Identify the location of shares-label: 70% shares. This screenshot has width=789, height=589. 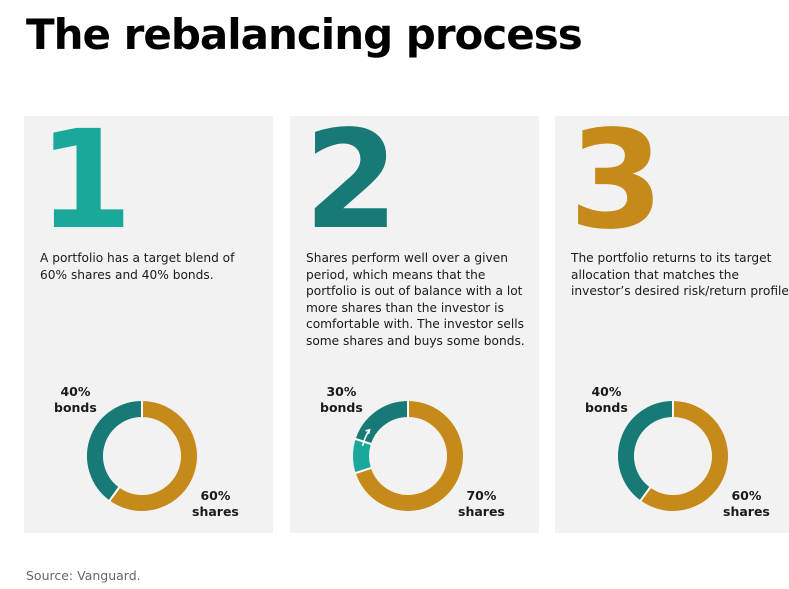
(481, 503).